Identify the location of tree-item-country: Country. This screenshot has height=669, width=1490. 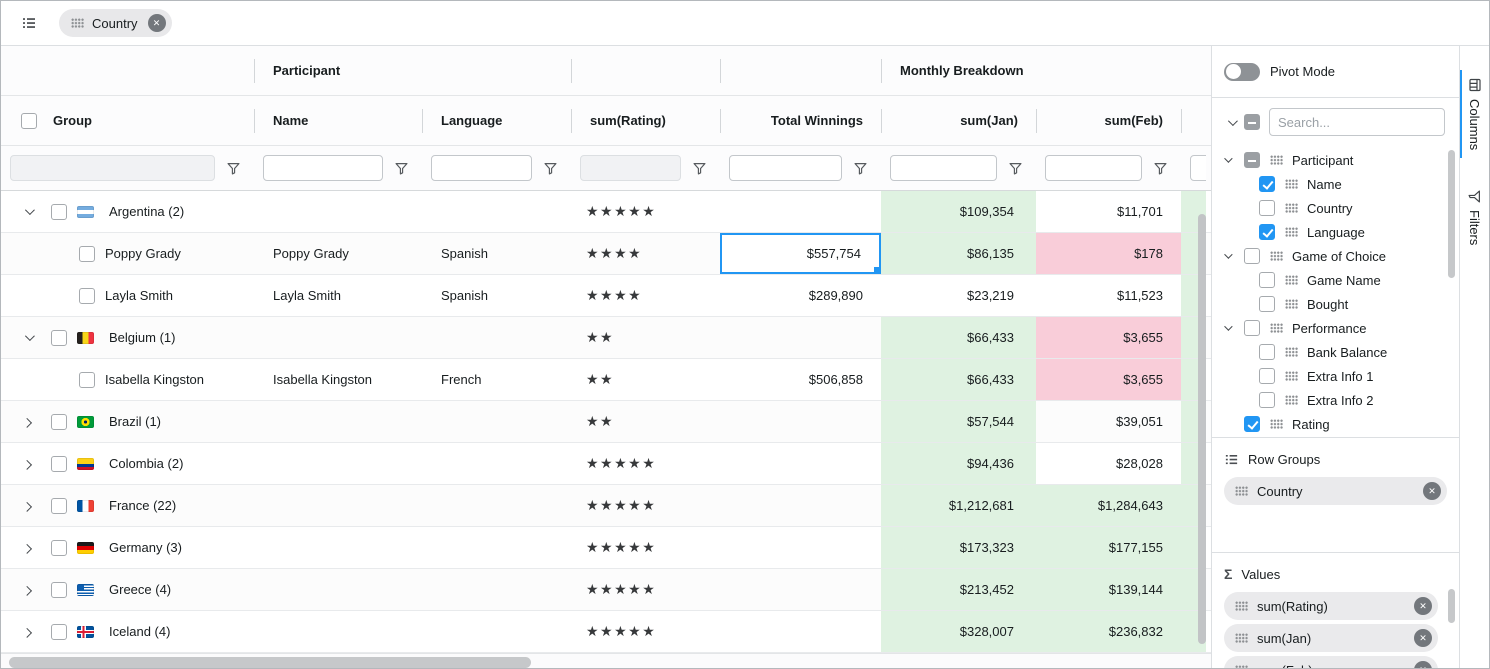
(1335, 208).